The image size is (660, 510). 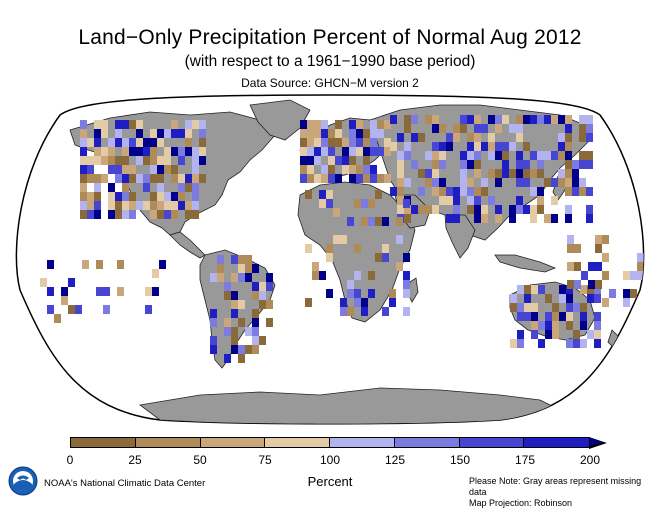 What do you see at coordinates (590, 460) in the screenshot?
I see `legend-tick-label: 200` at bounding box center [590, 460].